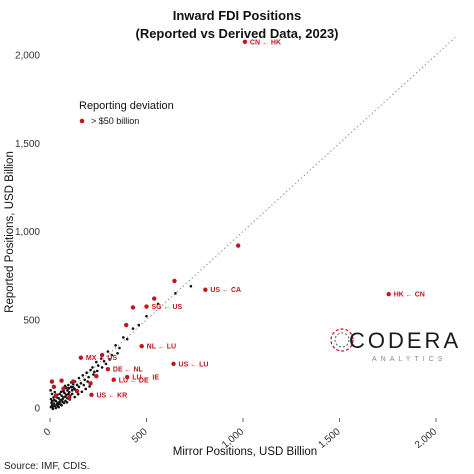 This screenshot has width=474, height=474. I want to click on point-label: LU ← DE, so click(134, 380).